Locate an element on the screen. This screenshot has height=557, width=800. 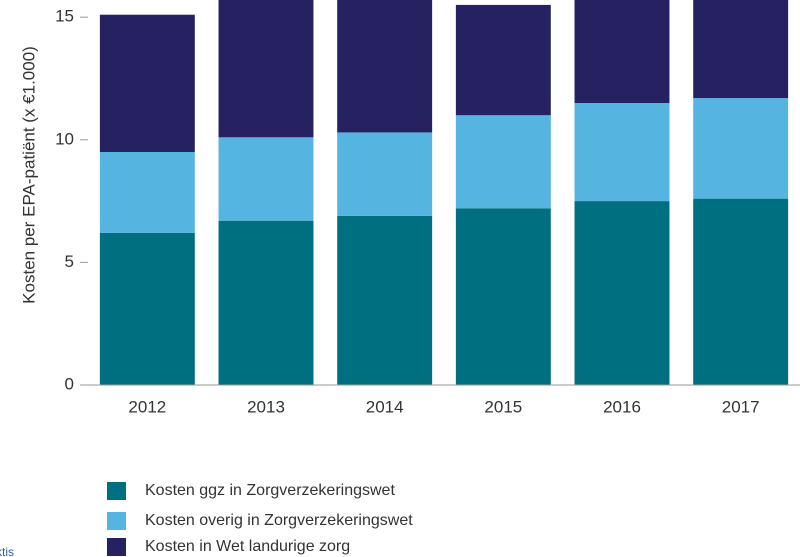
x-tick-label: 2014 is located at coordinates (385, 406).